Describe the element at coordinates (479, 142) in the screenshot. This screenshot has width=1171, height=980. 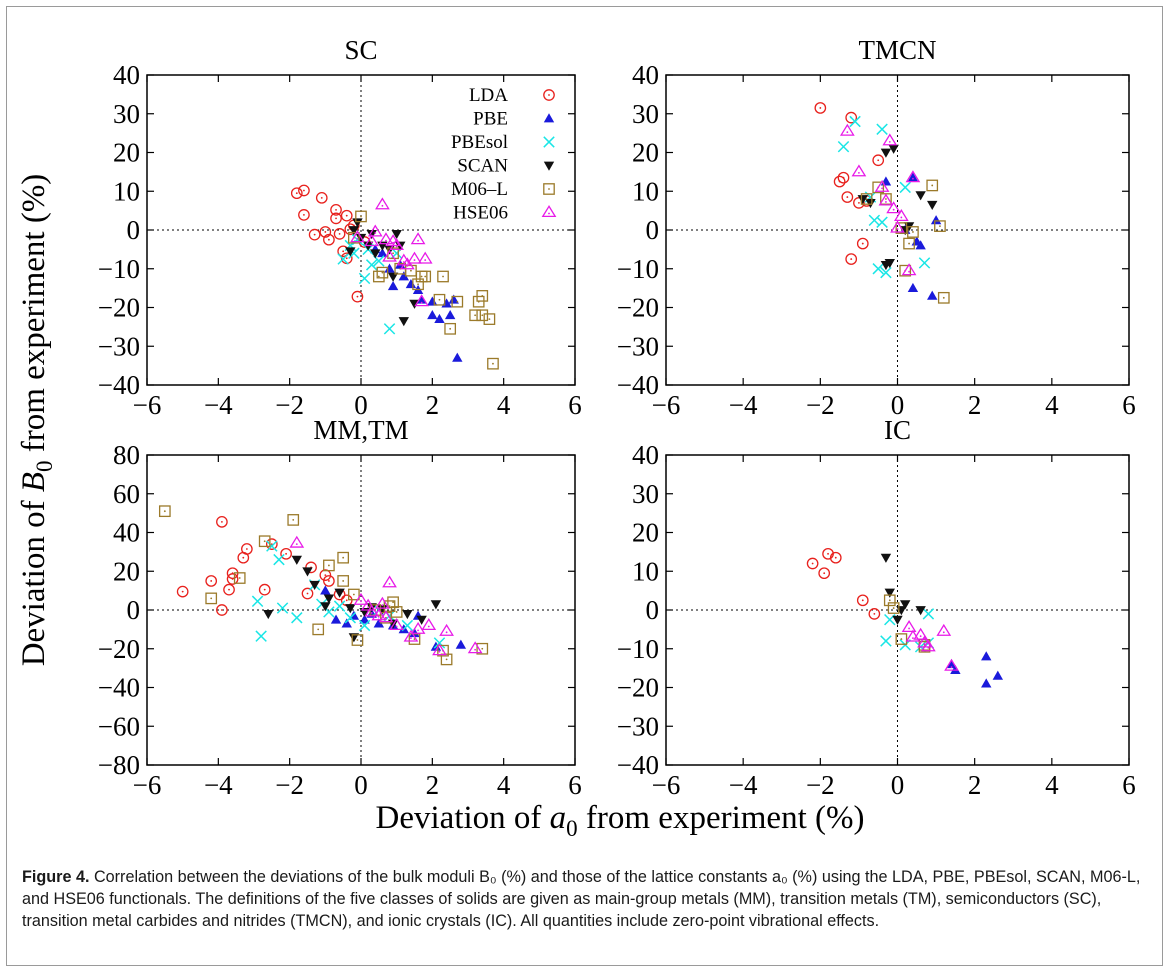
I see `legend-label: PBEsol` at that location.